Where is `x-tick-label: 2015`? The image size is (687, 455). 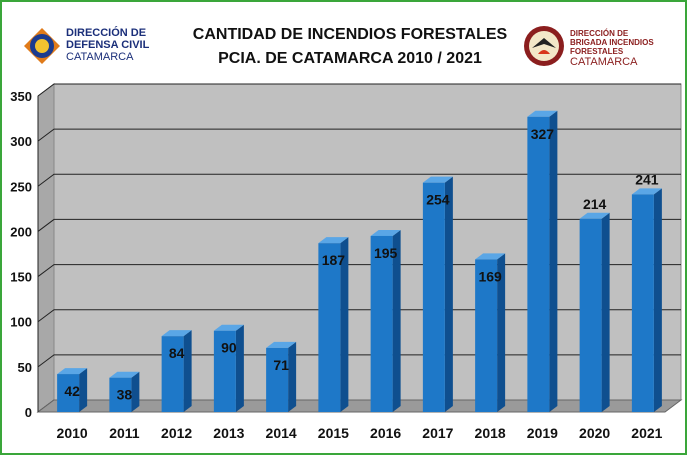 x-tick-label: 2015 is located at coordinates (333, 433).